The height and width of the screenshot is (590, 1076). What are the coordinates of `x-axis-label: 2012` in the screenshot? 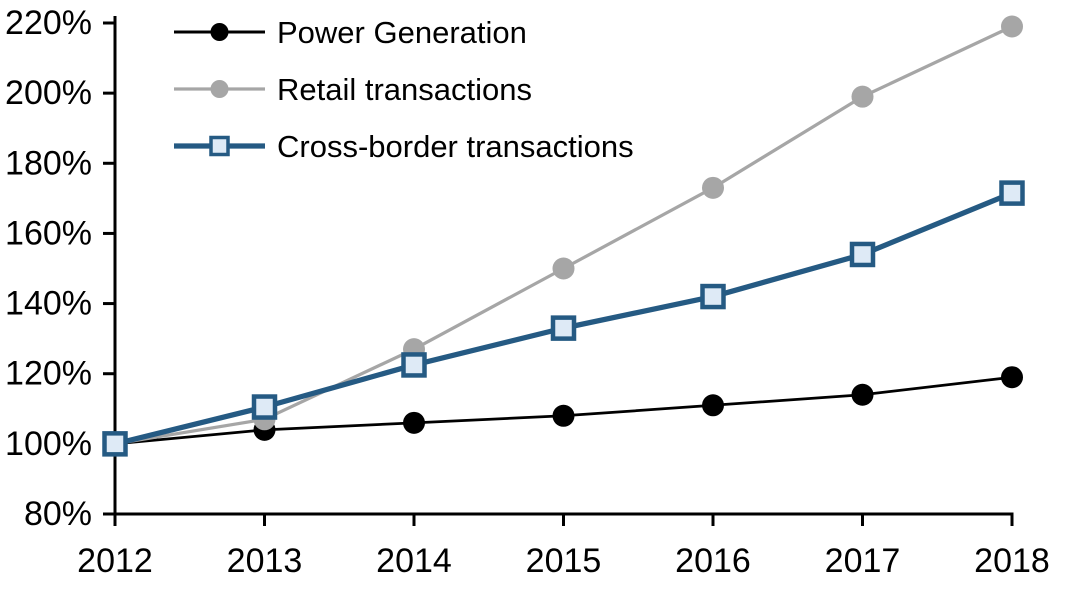 It's located at (115, 561).